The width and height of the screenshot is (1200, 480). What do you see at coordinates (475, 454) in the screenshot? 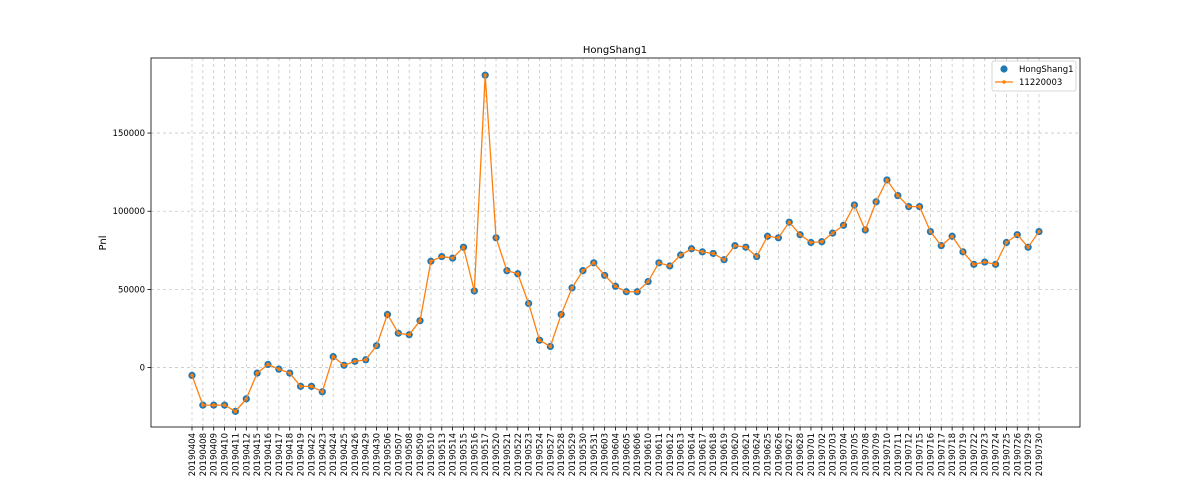
I see `x-tick-label: 20190516` at bounding box center [475, 454].